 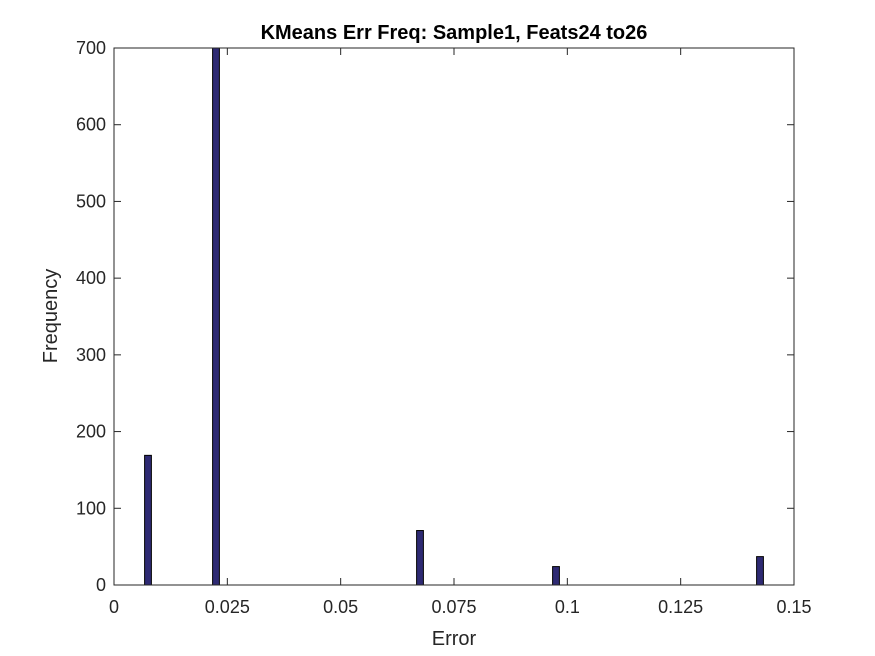 I want to click on x-tick-label-5: 0.125, so click(x=680, y=607).